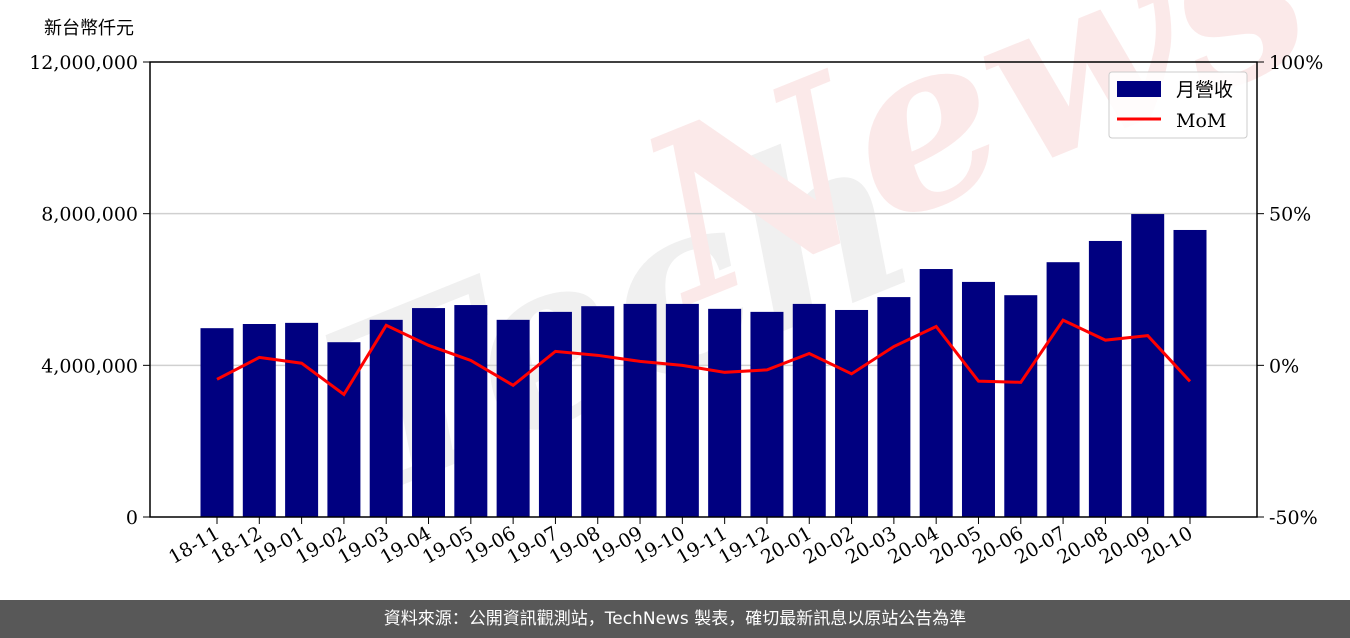 Image resolution: width=1350 pixels, height=638 pixels. I want to click on y2-tick-label: 100%, so click(1296, 63).